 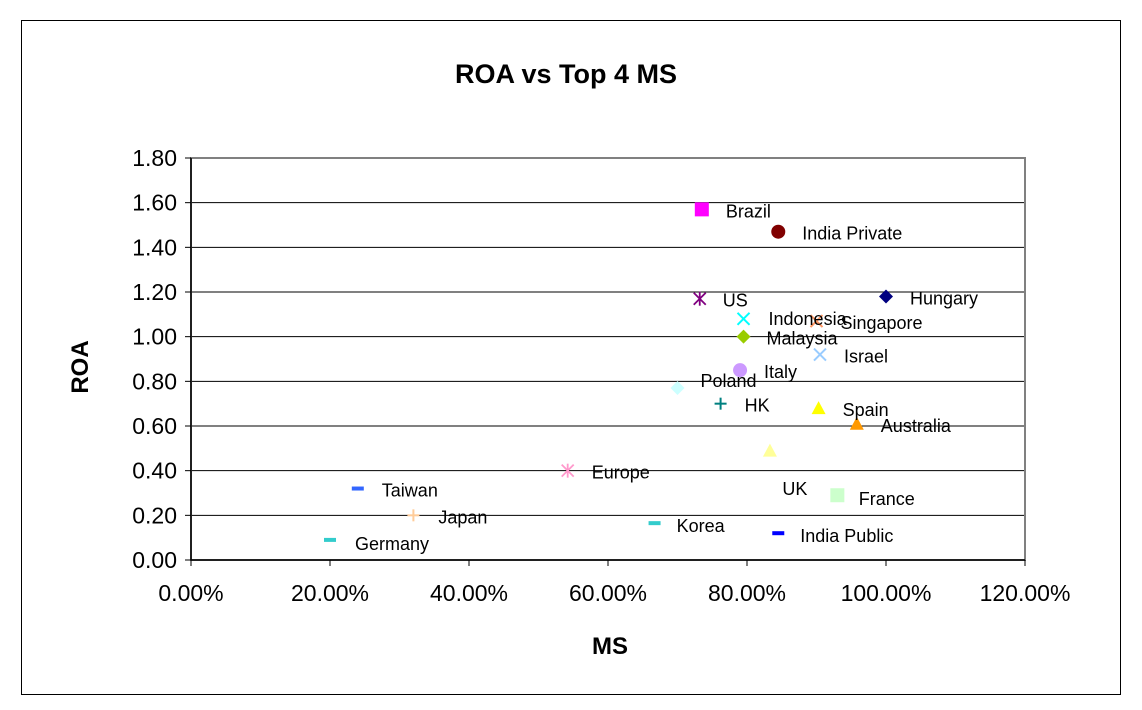 I want to click on y-tick-label: 1.80, so click(x=154, y=158).